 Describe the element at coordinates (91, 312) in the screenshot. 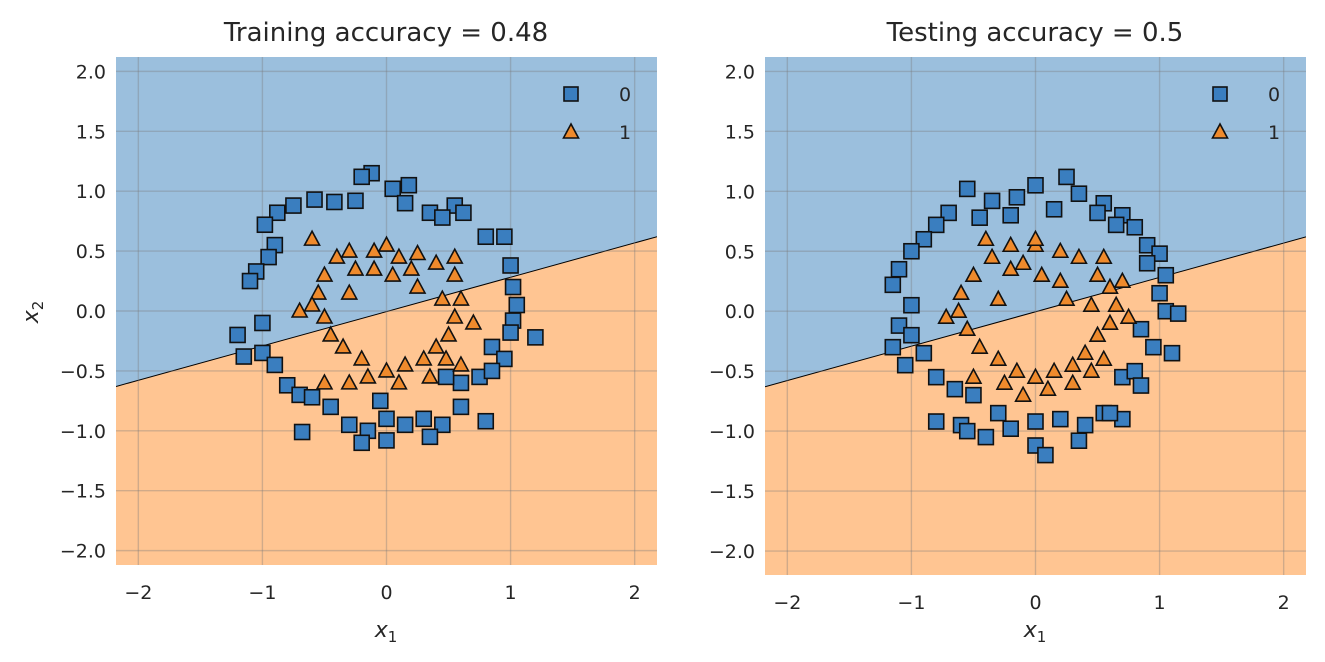

I see `y-tick-label: 0.0` at that location.